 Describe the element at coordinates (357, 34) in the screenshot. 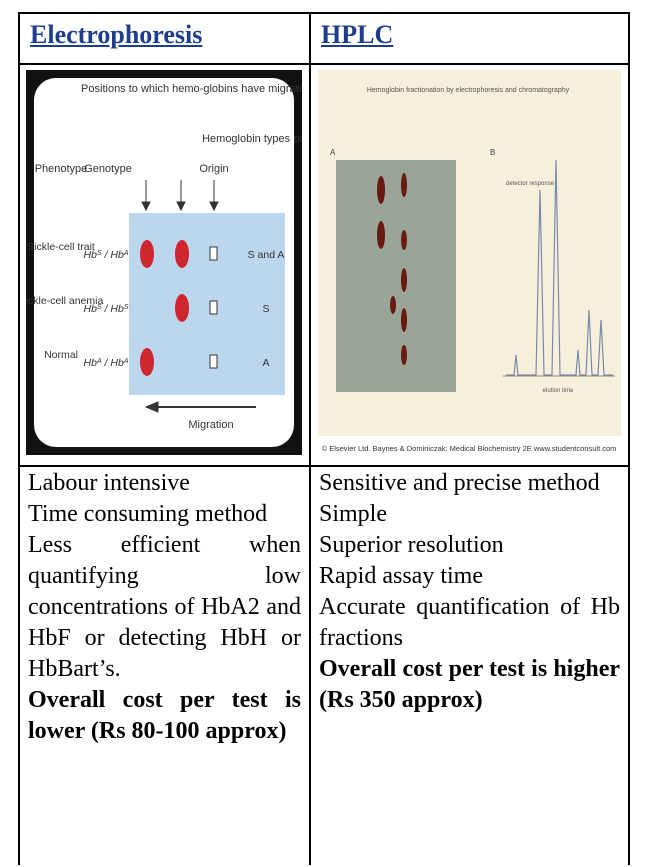

I see `column-header: HPLC` at that location.